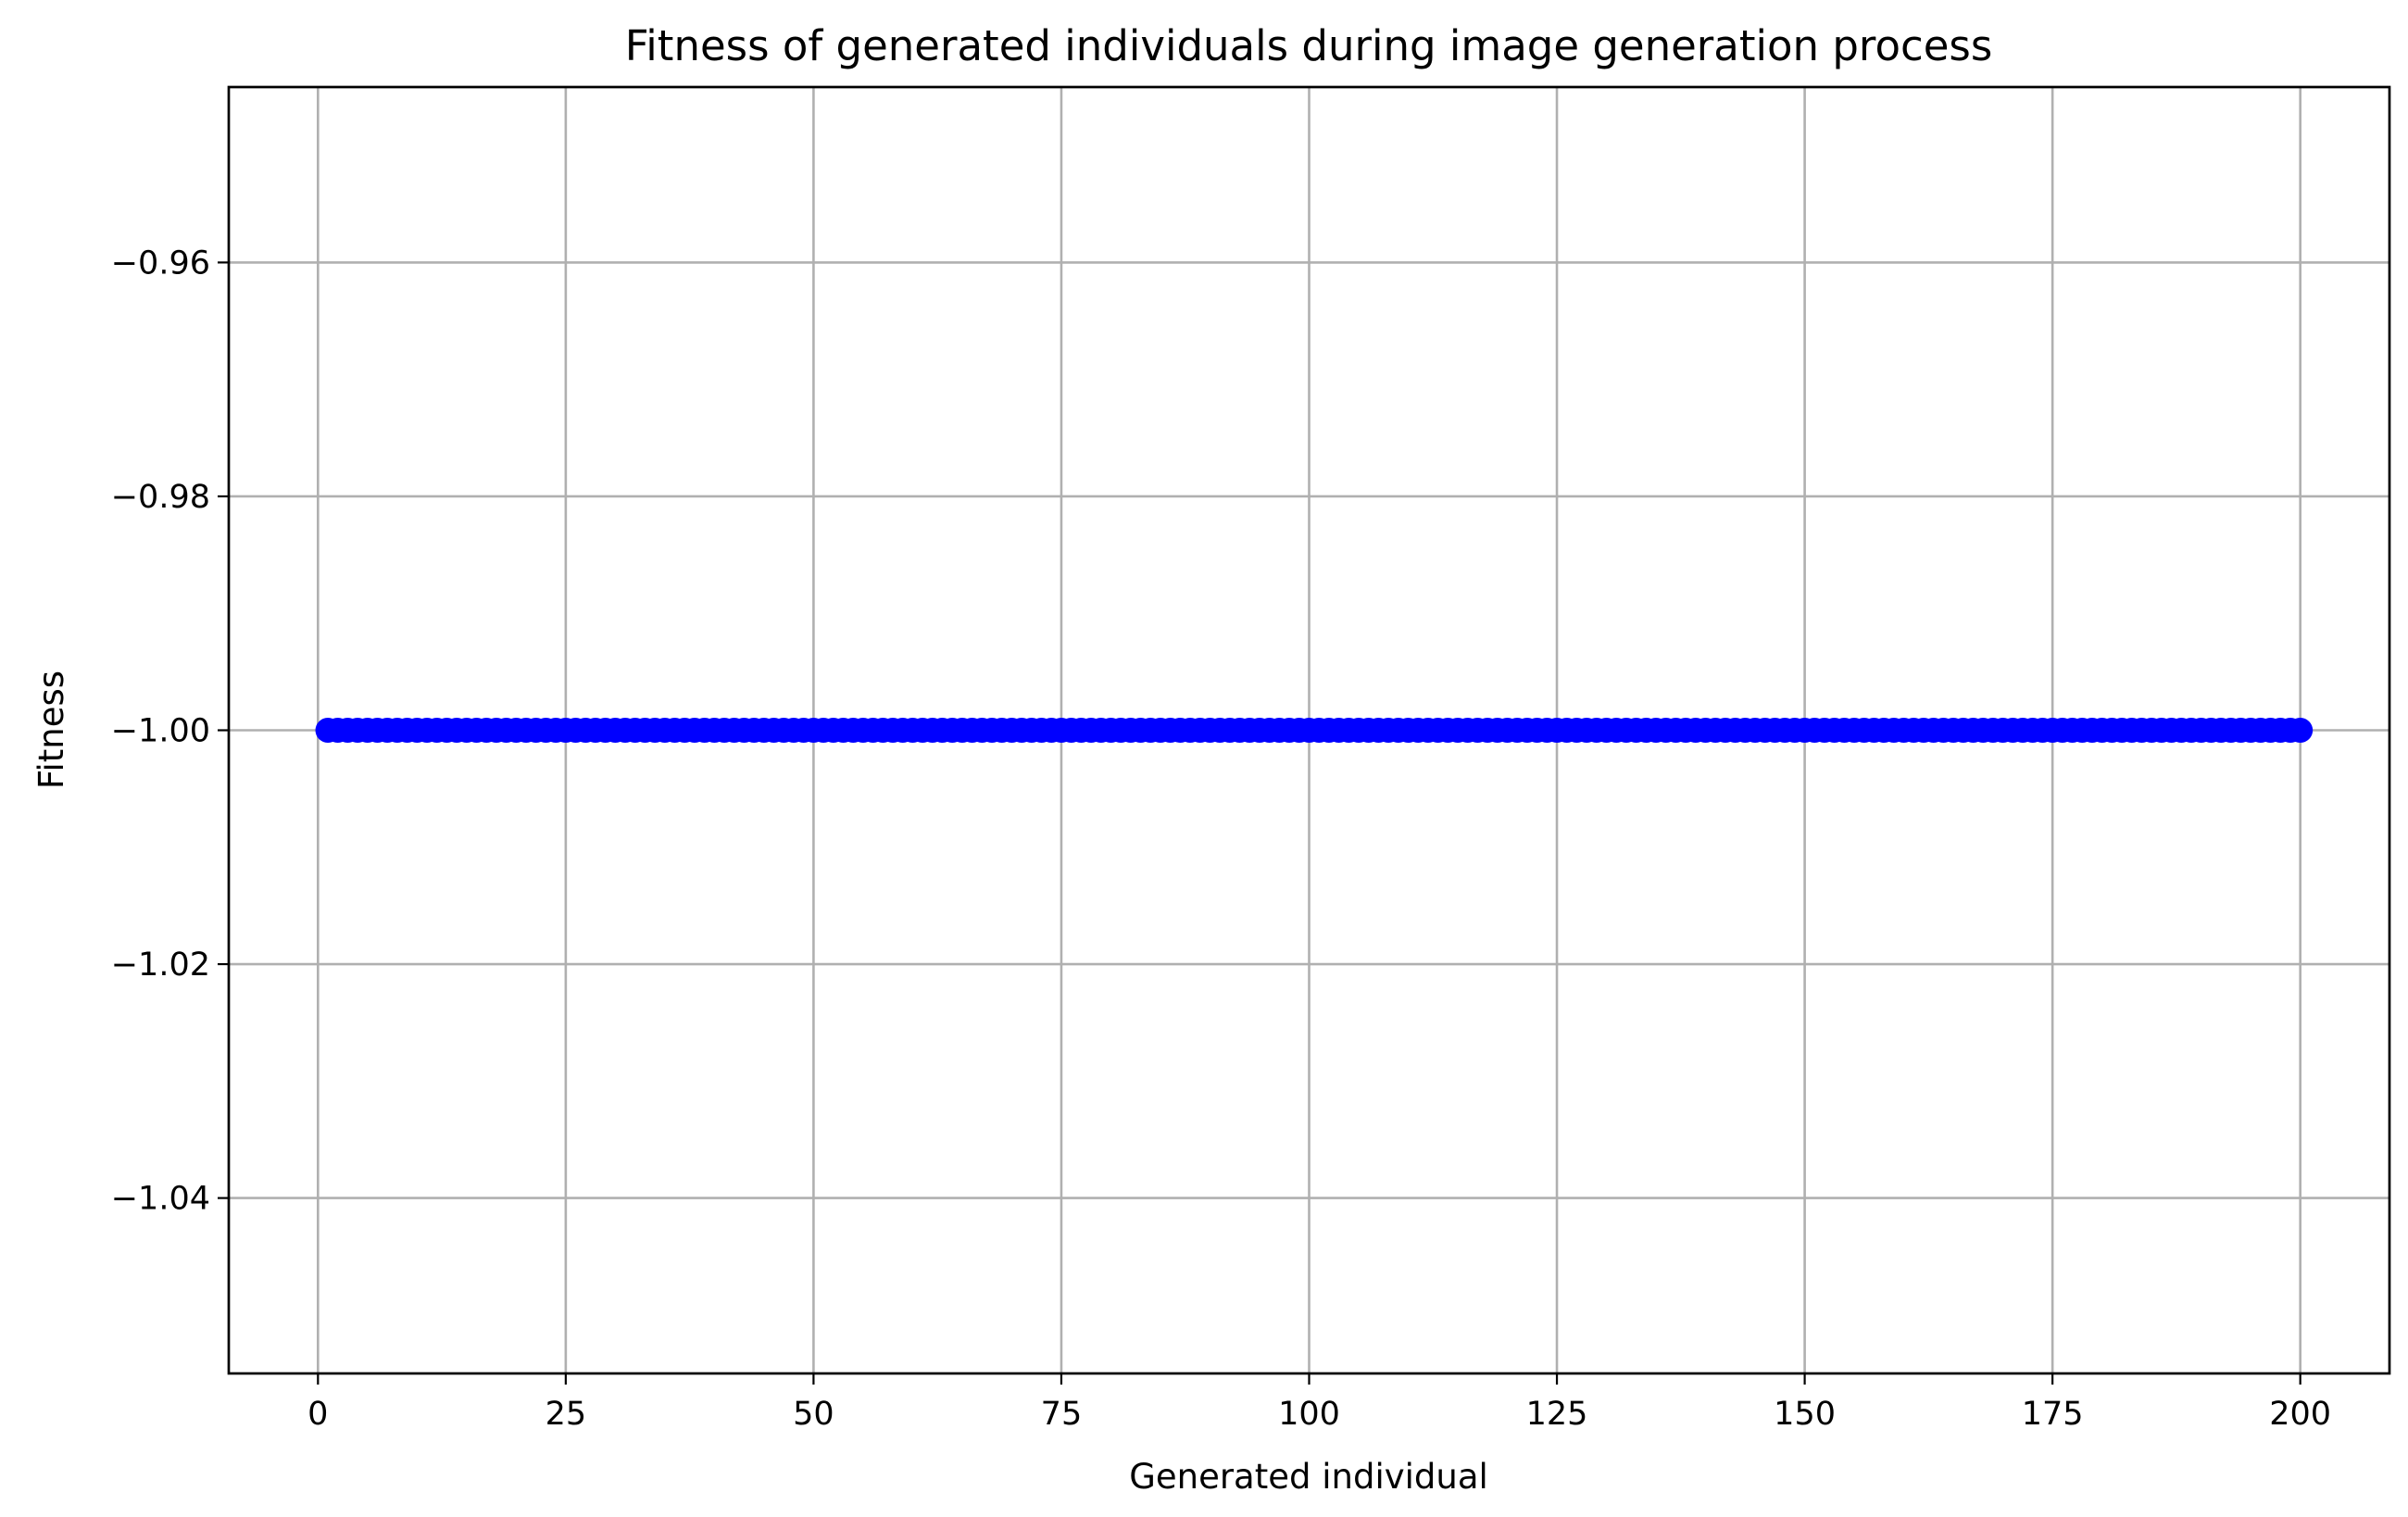 The width and height of the screenshot is (2408, 1517). I want to click on y-tick-label: −1.00, so click(160, 731).